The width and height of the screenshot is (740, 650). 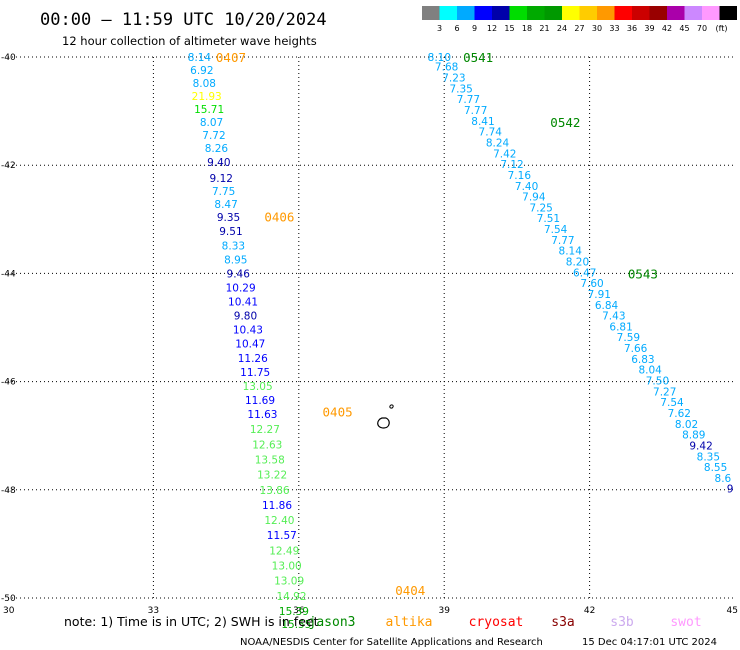 What do you see at coordinates (385, 416) in the screenshot?
I see `island-outline` at bounding box center [385, 416].